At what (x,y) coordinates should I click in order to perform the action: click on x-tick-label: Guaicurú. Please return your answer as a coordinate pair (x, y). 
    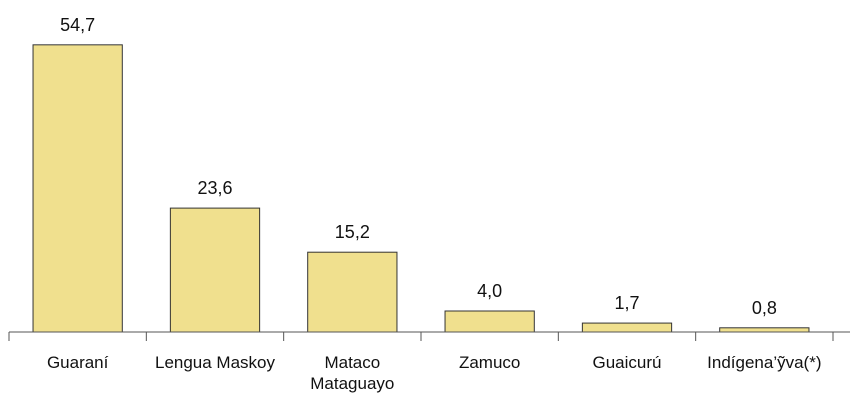
    Looking at the image, I should click on (627, 362).